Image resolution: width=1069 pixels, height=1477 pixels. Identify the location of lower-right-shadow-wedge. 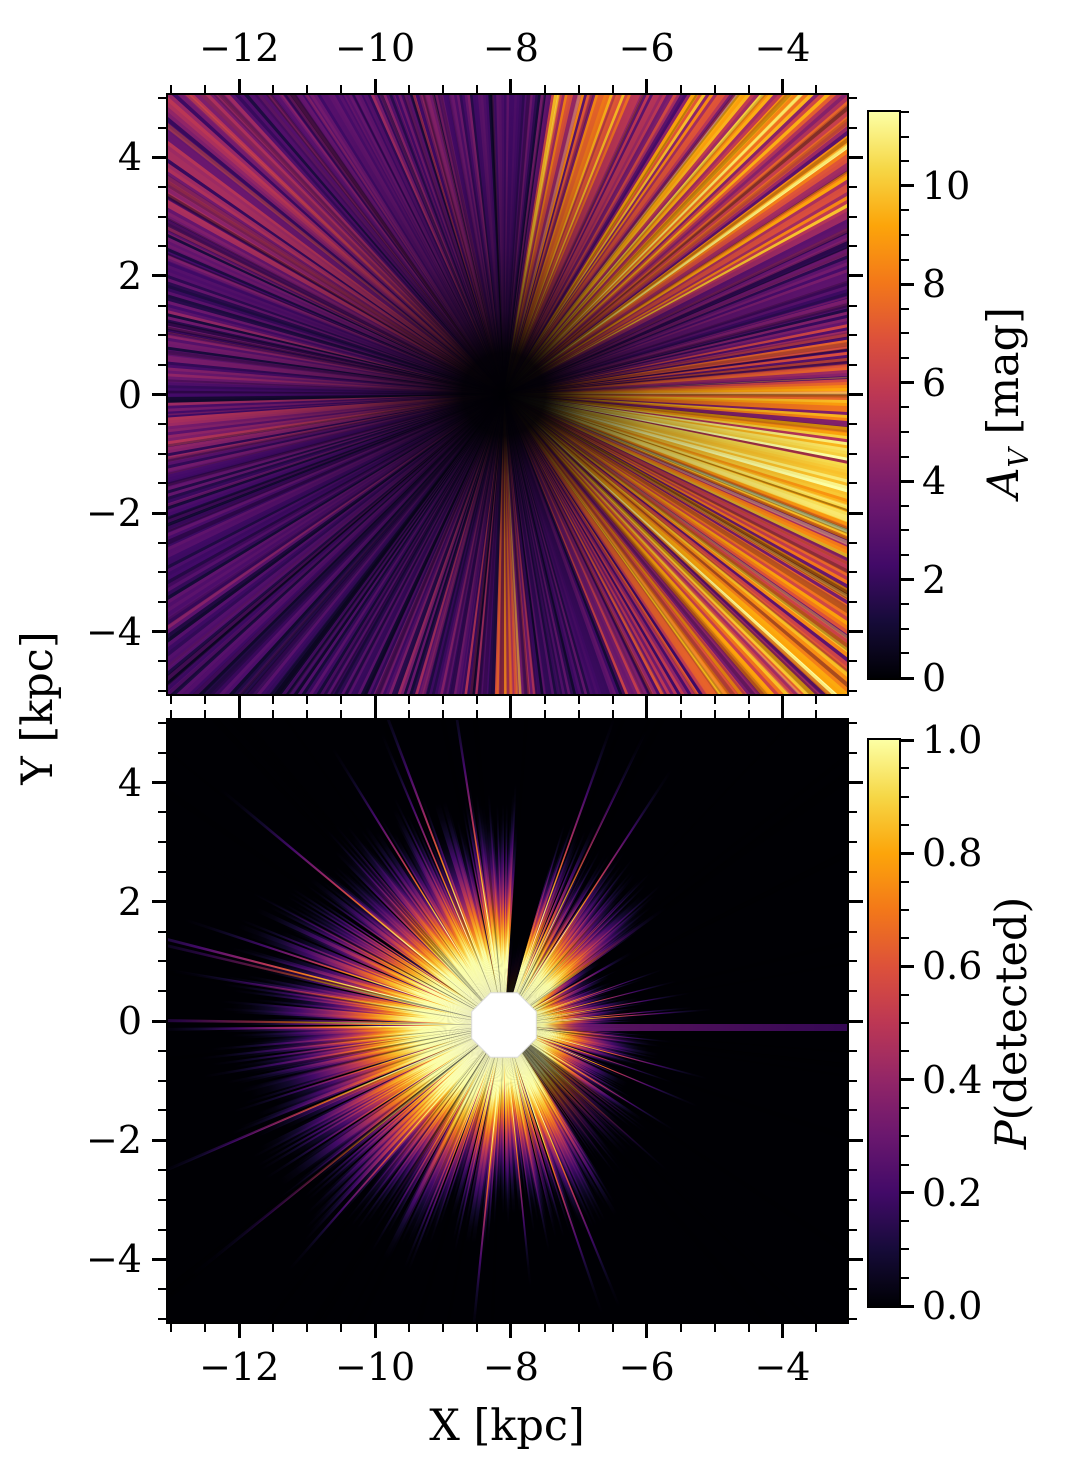
(675, 1173).